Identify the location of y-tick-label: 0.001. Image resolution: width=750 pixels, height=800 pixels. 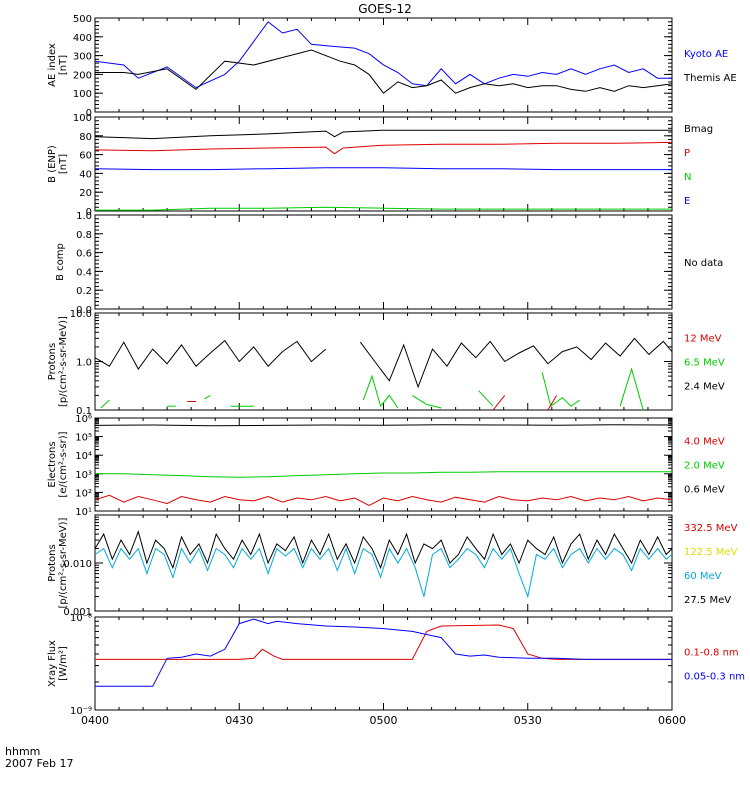
(77, 612).